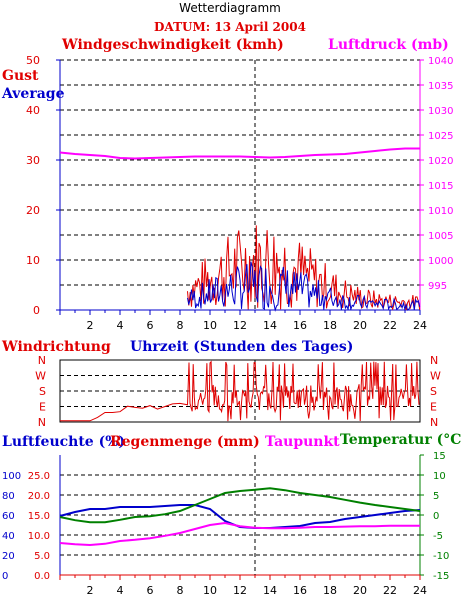 This screenshot has width=461, height=599. I want to click on tick-label-humidity: 60, so click(8, 516).